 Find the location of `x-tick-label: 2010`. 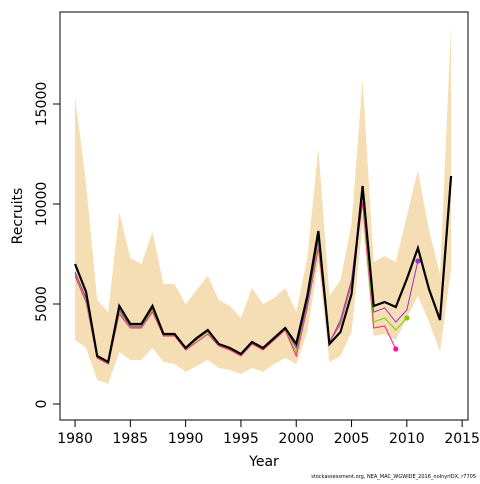

x-tick-label: 2010 is located at coordinates (407, 439).